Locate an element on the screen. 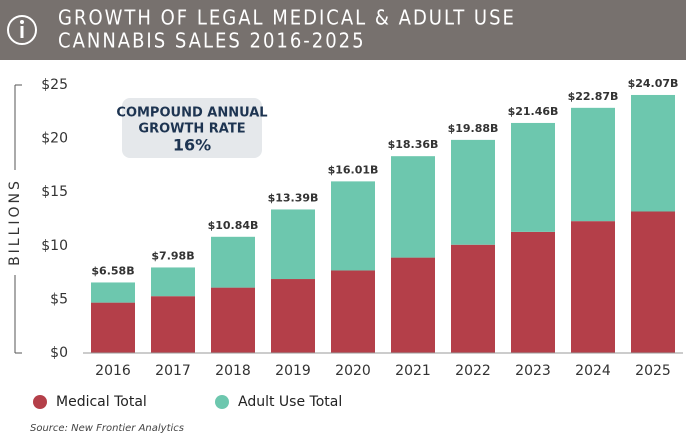 The height and width of the screenshot is (441, 686). legend-label: Medical Total is located at coordinates (101, 402).